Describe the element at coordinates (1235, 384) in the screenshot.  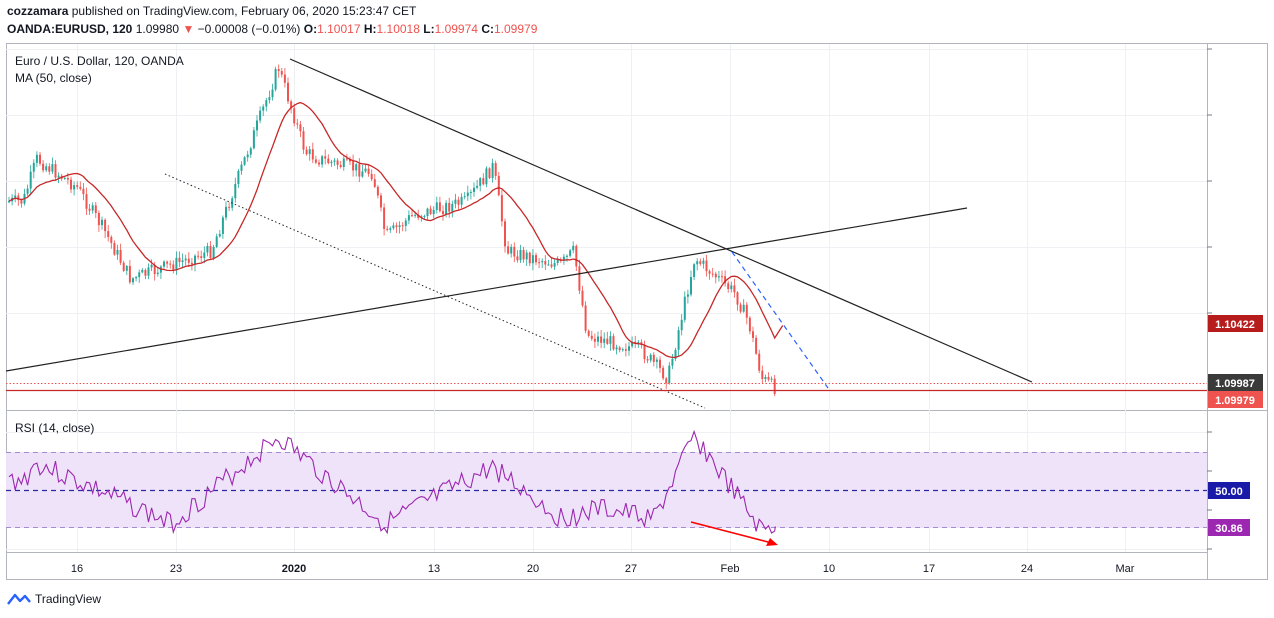
I see `svg-text: 1.09987` at that location.